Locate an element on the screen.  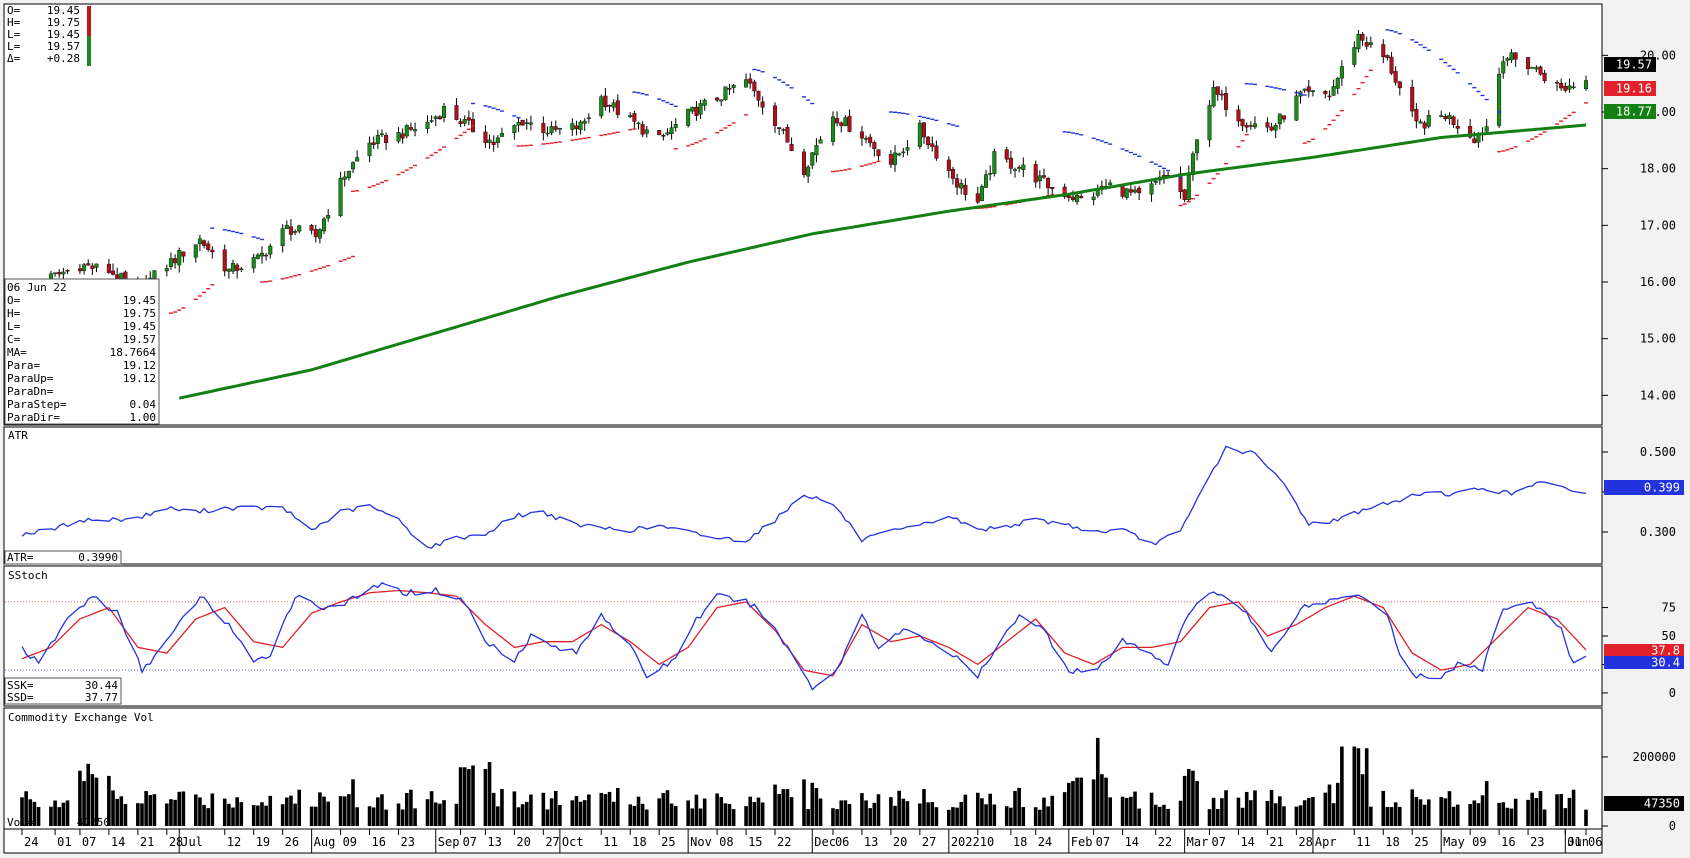
ssd-badge is located at coordinates (1644, 650).